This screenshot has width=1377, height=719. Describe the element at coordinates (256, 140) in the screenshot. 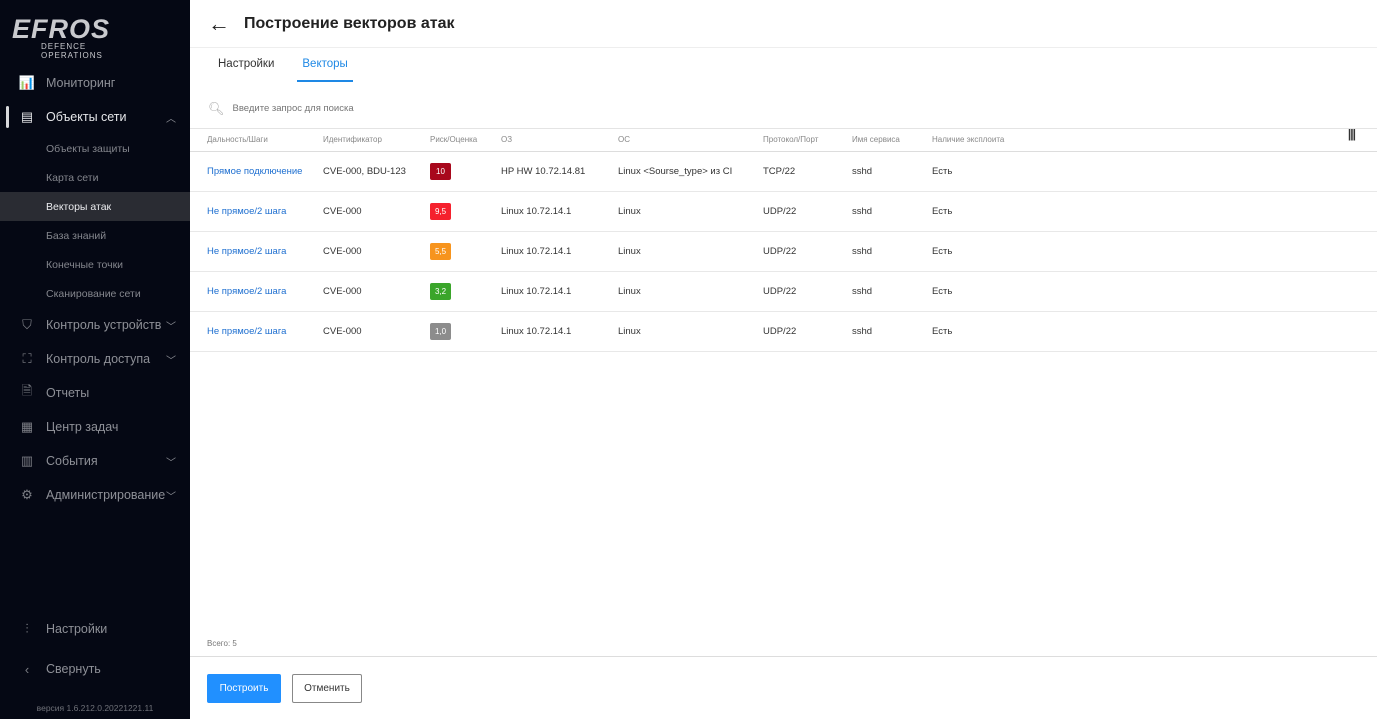

I see `column-header: Дальность/Шаги` at that location.